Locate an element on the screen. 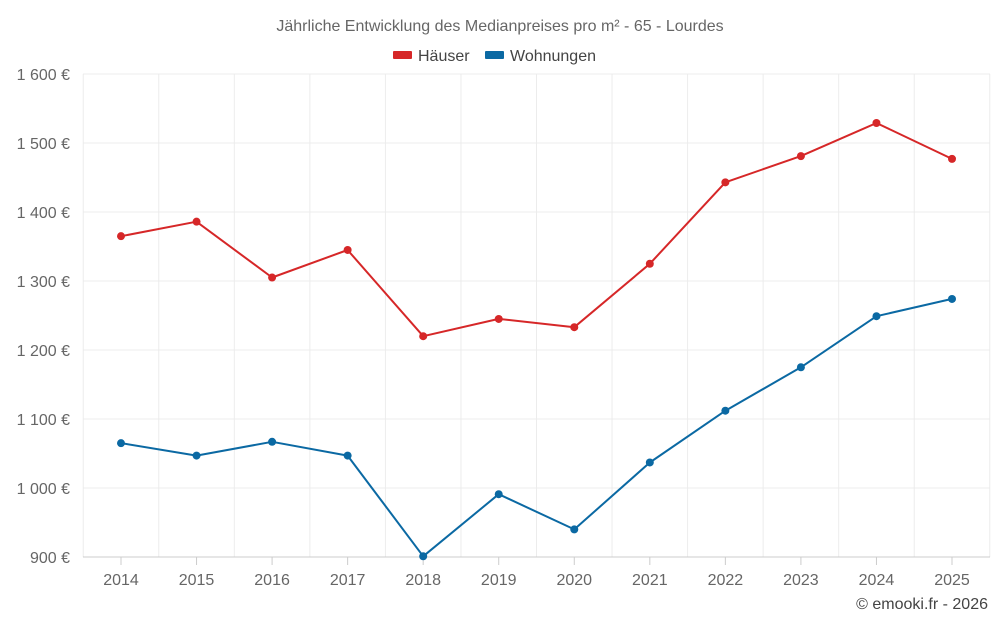 Image resolution: width=1000 pixels, height=625 pixels. y-tick-label: 1 300 € is located at coordinates (43, 282).